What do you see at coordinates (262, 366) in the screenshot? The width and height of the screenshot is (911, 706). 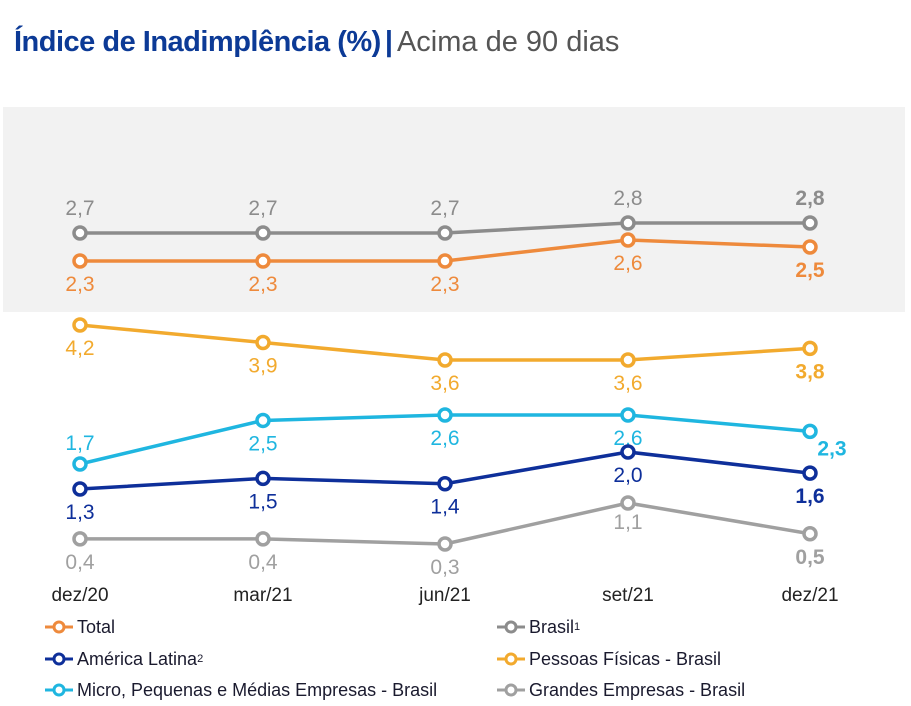 I see `data-label: 3,9` at bounding box center [262, 366].